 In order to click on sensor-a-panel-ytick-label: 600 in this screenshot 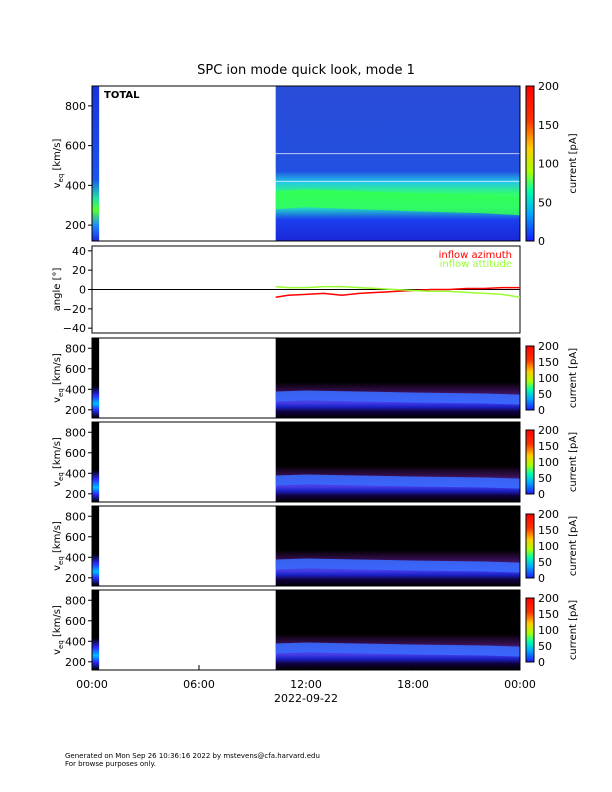, I will do `click(75, 369)`.